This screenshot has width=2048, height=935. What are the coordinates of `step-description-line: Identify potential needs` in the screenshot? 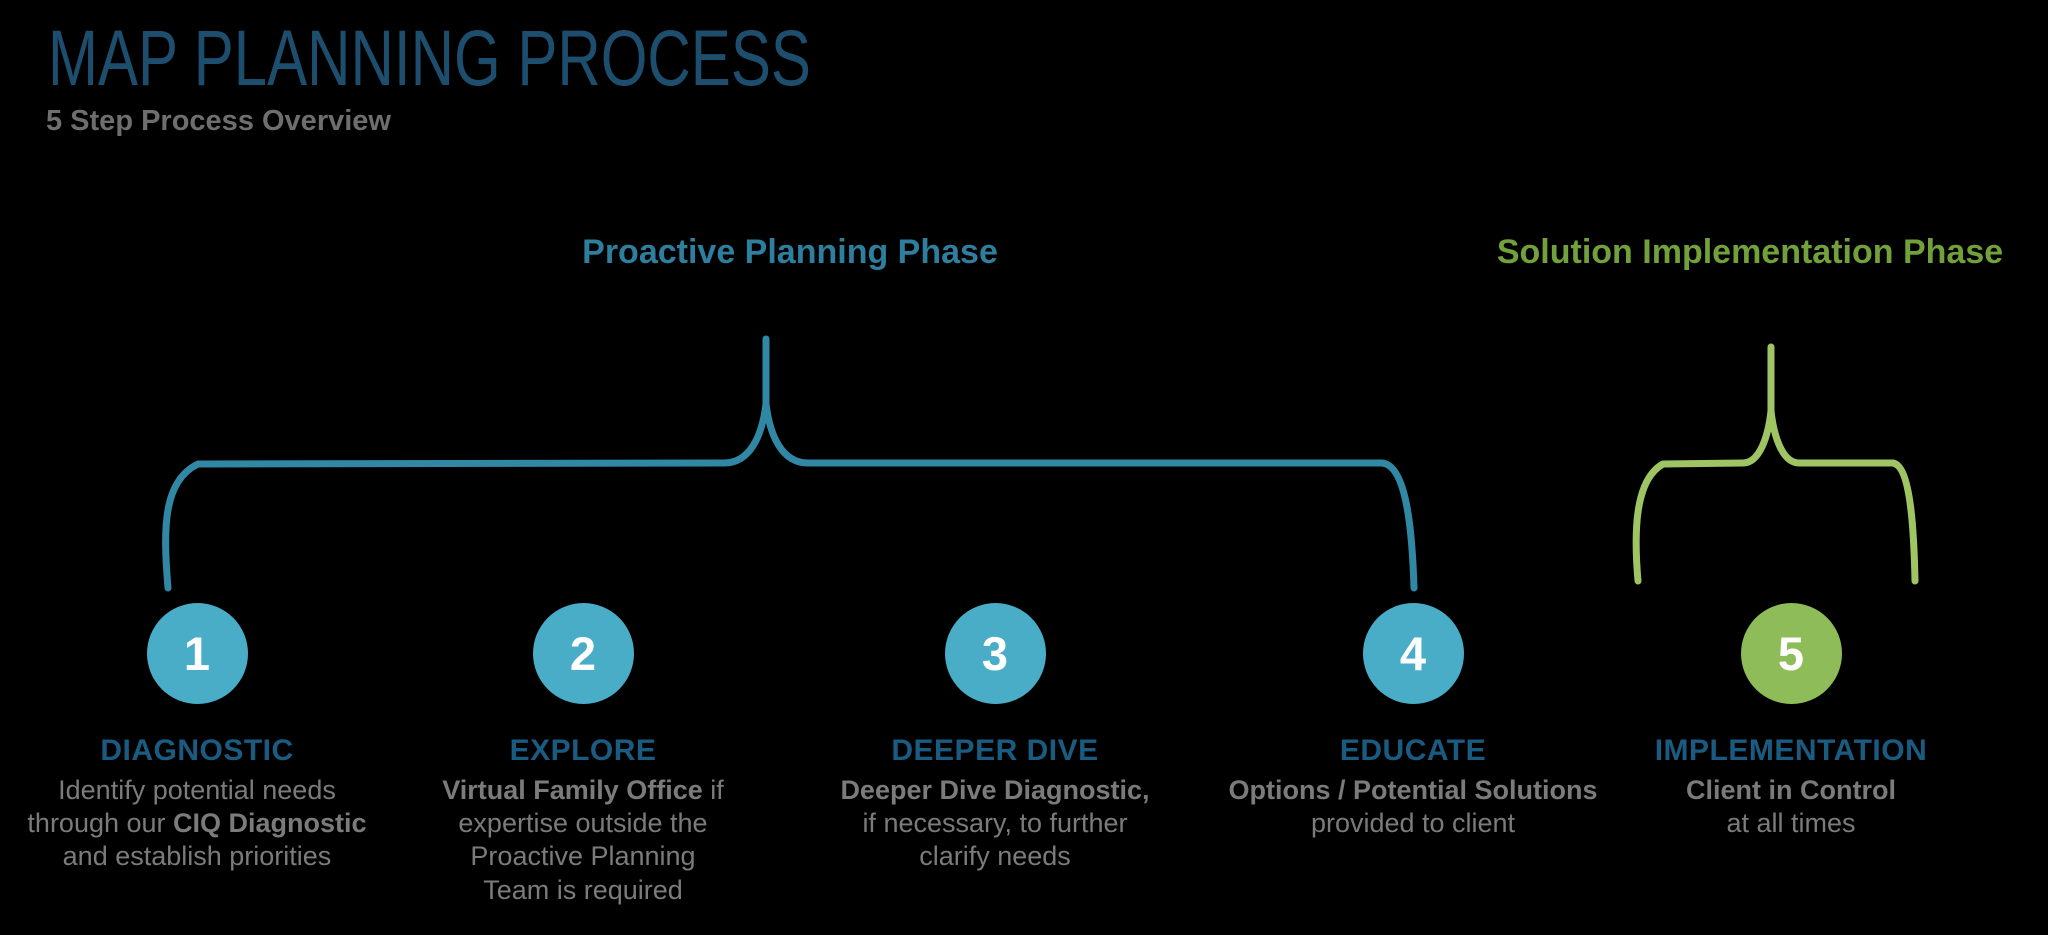 It's located at (197, 789).